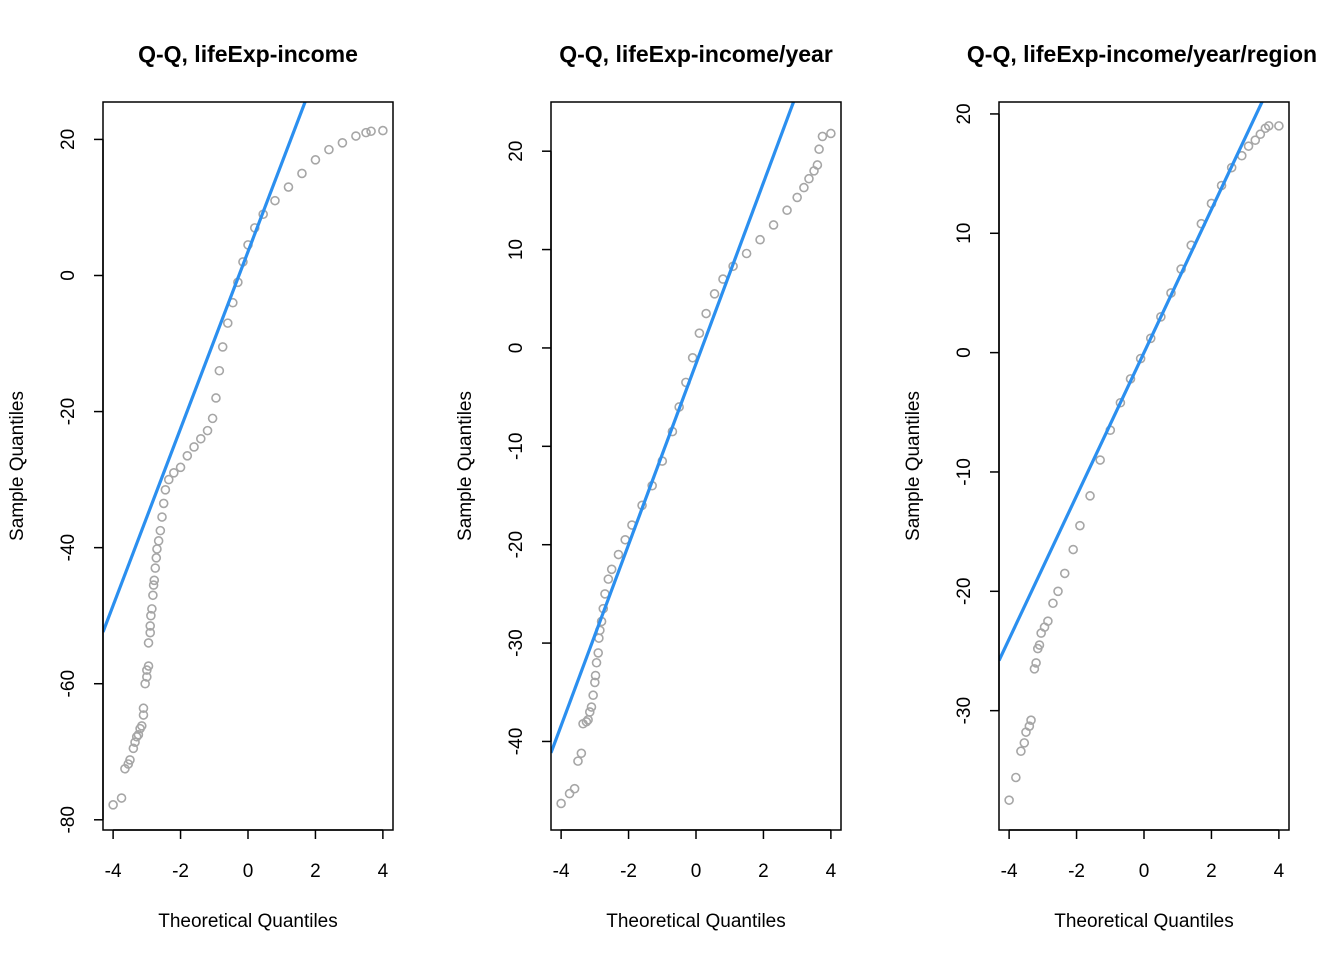 The width and height of the screenshot is (1344, 960). I want to click on x-tick-label: 2, so click(763, 871).